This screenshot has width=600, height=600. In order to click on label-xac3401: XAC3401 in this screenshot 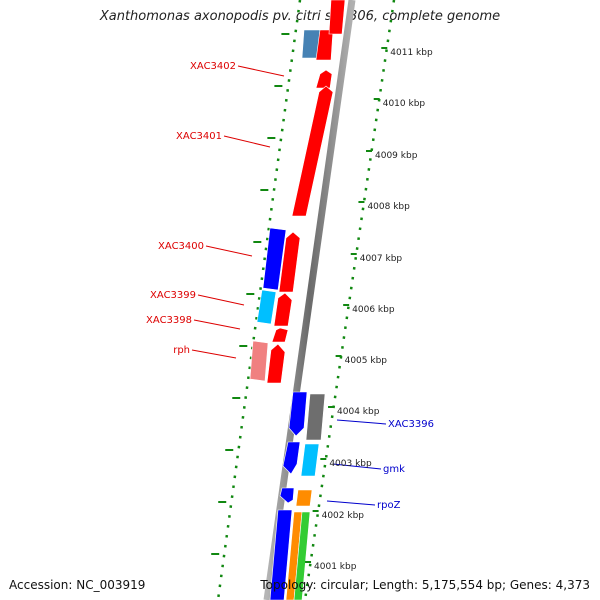, I will do `click(199, 136)`.